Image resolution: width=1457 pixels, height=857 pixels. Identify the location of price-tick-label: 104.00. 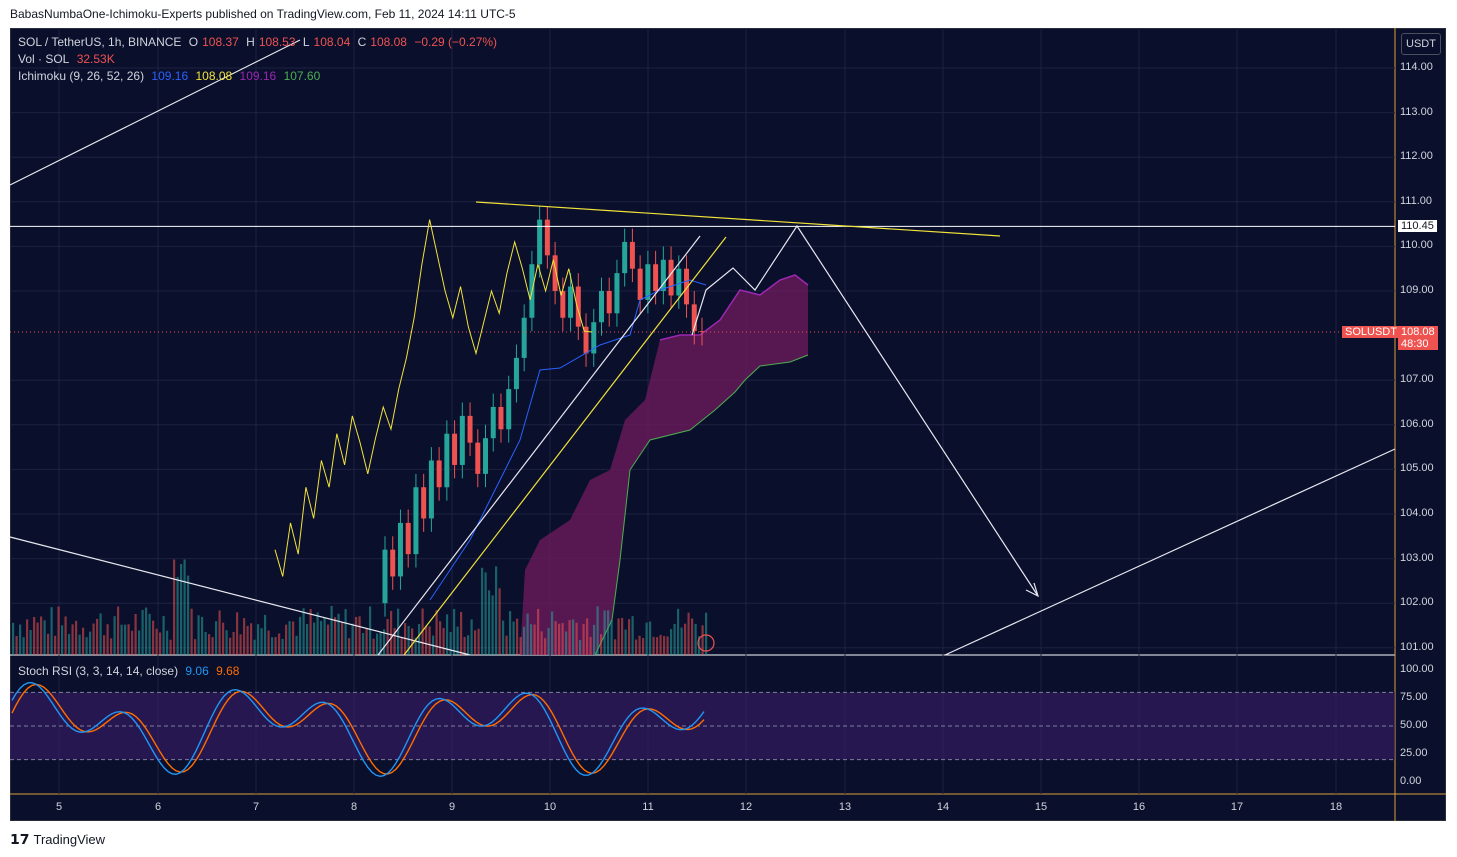
(1417, 513).